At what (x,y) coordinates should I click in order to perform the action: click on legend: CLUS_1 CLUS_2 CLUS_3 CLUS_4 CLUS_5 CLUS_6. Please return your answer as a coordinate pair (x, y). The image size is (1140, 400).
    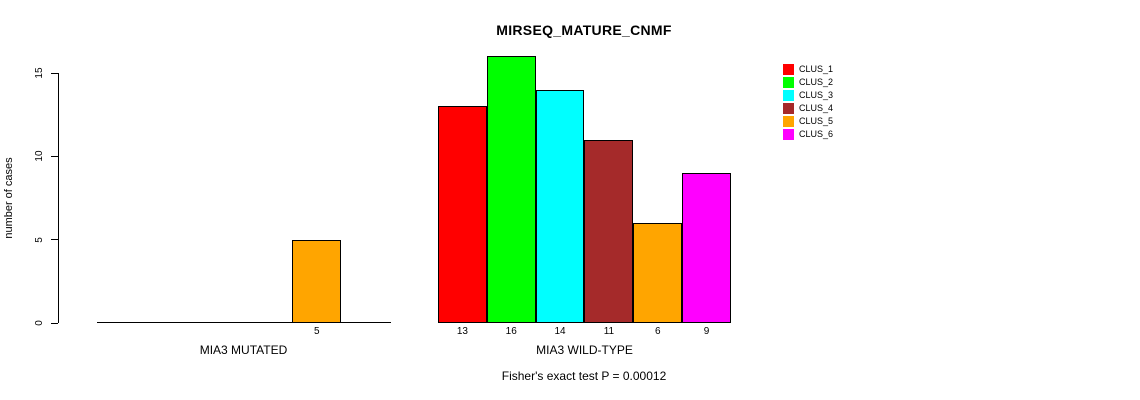
    Looking at the image, I should click on (808, 102).